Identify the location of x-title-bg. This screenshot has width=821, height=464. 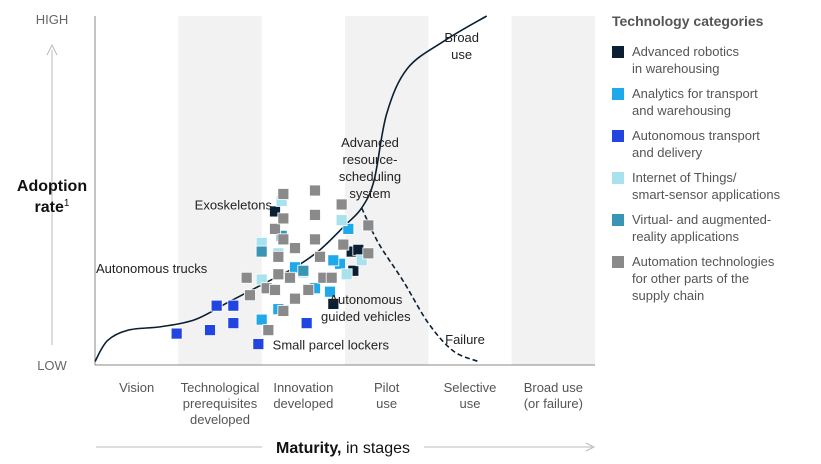
(343, 447).